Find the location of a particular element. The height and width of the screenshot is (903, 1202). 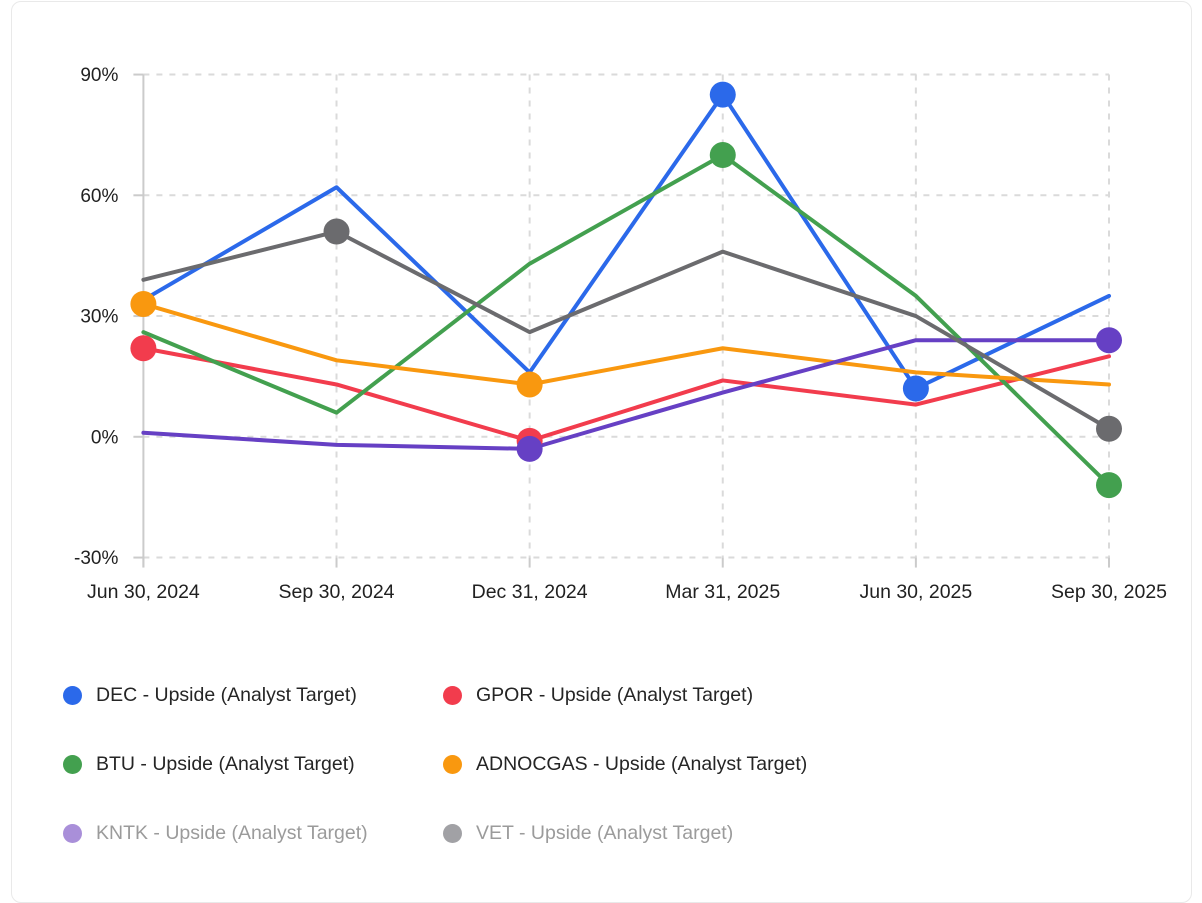

legend-dot-DEC is located at coordinates (72, 695).